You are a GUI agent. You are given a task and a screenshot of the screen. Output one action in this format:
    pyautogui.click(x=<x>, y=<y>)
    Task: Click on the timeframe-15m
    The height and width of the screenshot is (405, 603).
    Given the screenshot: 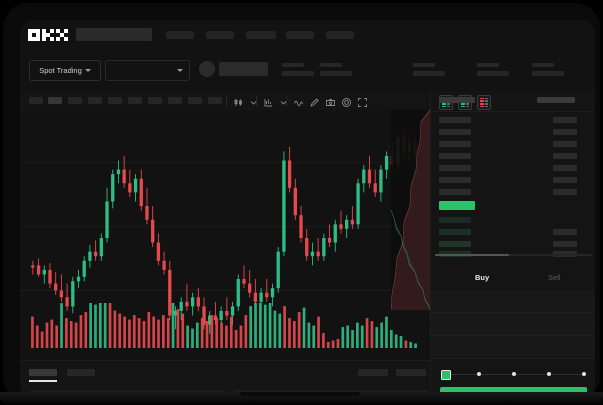 What is the action you would take?
    pyautogui.click(x=75, y=100)
    